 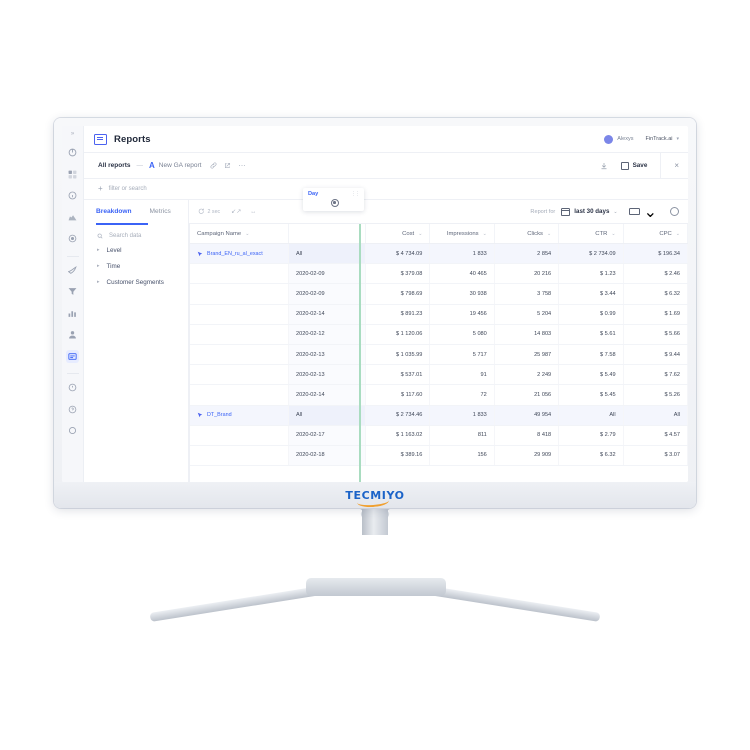 What do you see at coordinates (327, 234) in the screenshot?
I see `column-header-day` at bounding box center [327, 234].